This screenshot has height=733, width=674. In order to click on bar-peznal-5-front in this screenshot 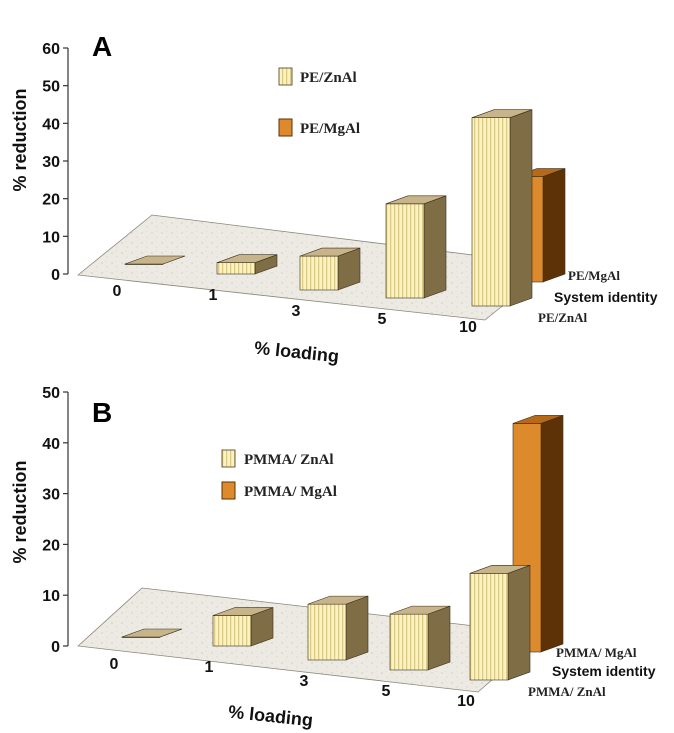, I will do `click(405, 251)`.